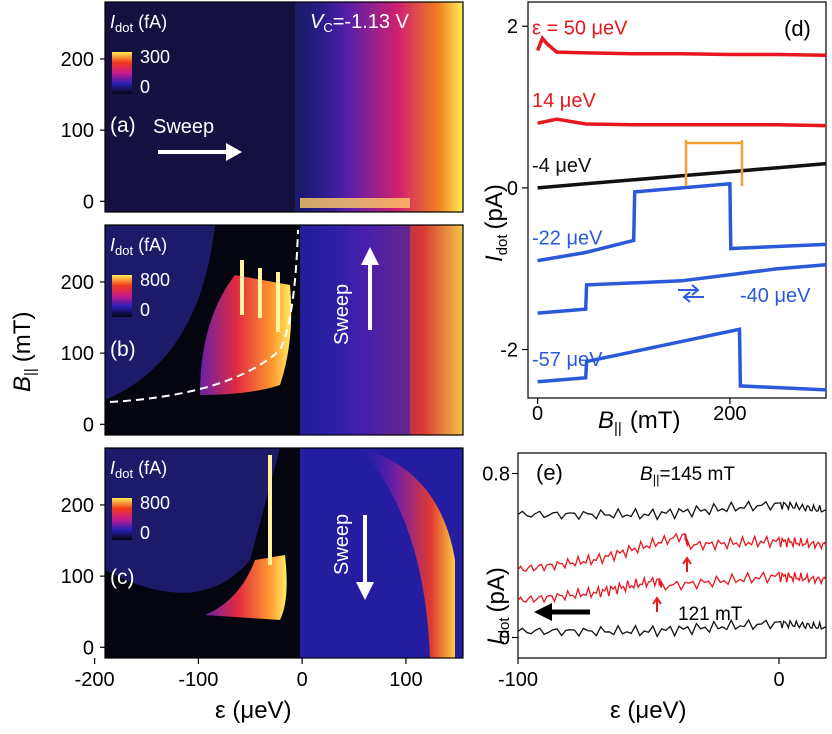 Image resolution: width=832 pixels, height=734 pixels. Describe the element at coordinates (122, 519) in the screenshot. I see `colorbar-c` at that location.